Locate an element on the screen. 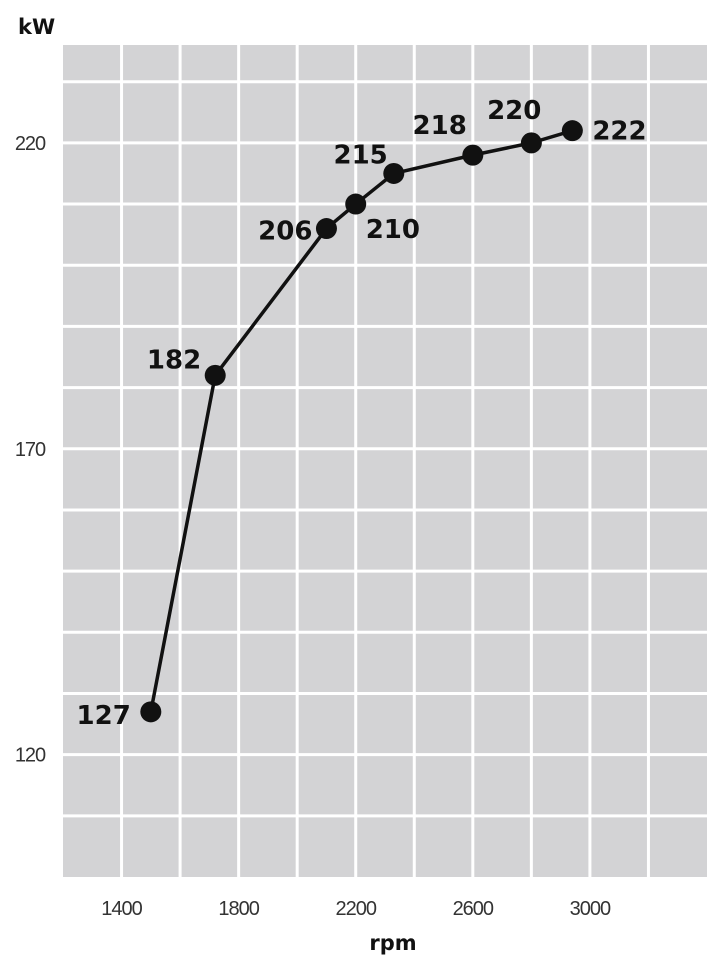 This screenshot has height=958, width=707. data-label: 210 is located at coordinates (393, 230).